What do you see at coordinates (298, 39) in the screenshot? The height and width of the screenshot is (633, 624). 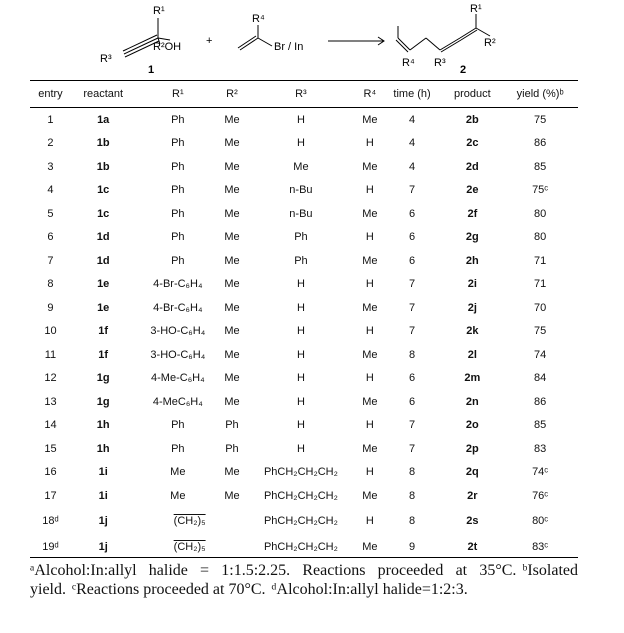 I see `reaction-scheme: R¹ R²OH R³ 1 + R⁴ Br / In R¹ R² R⁴ R³ 2` at bounding box center [298, 39].